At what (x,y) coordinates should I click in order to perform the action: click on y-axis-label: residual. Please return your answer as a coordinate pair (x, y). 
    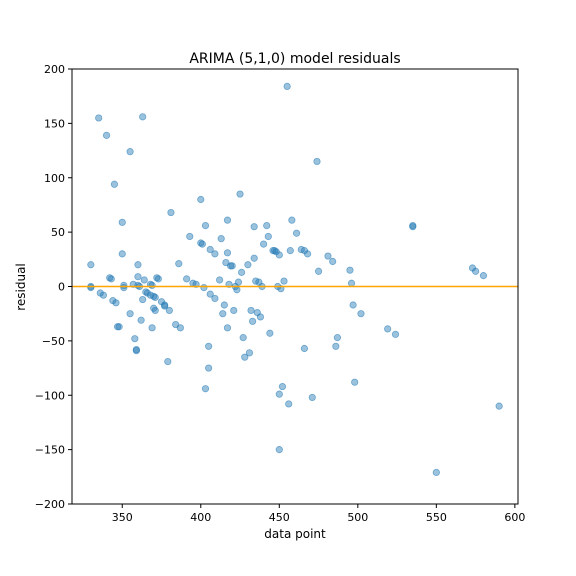
    Looking at the image, I should click on (21, 287).